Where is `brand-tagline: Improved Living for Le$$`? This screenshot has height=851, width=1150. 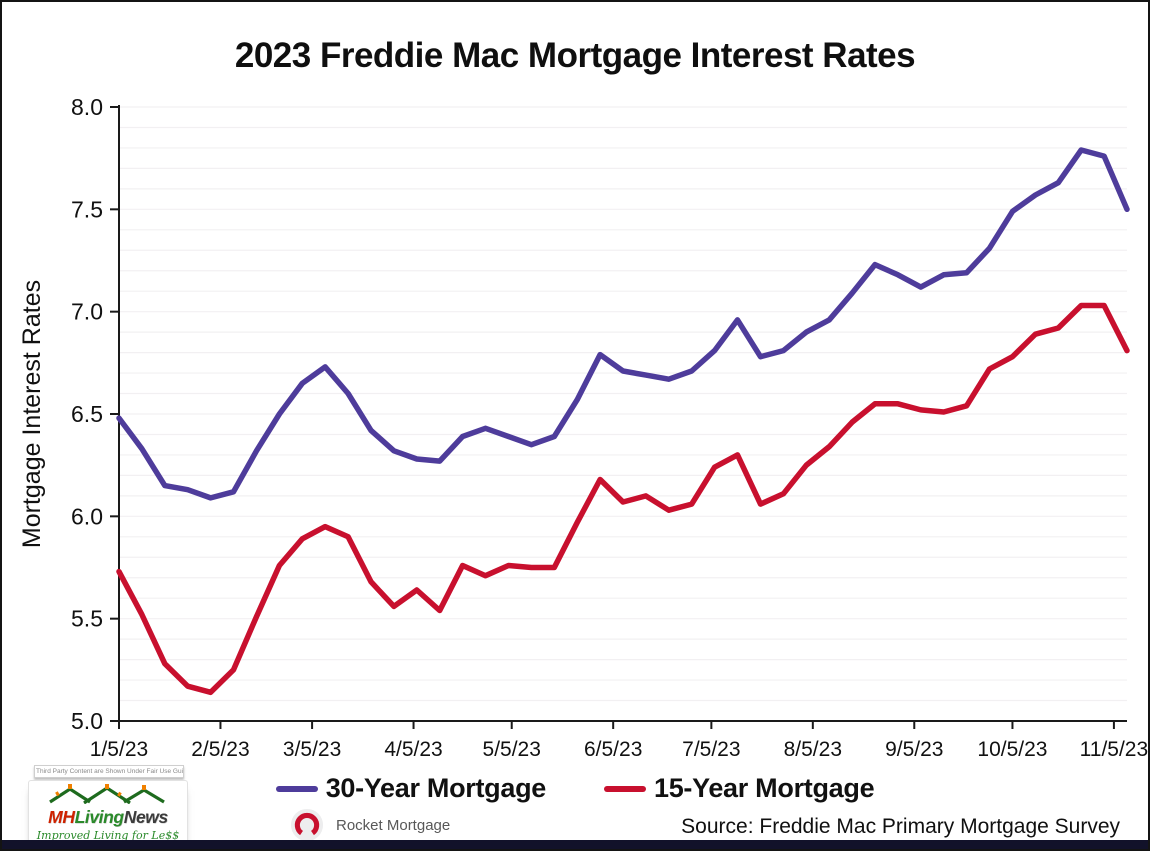
brand-tagline: Improved Living for Le$$ is located at coordinates (108, 835).